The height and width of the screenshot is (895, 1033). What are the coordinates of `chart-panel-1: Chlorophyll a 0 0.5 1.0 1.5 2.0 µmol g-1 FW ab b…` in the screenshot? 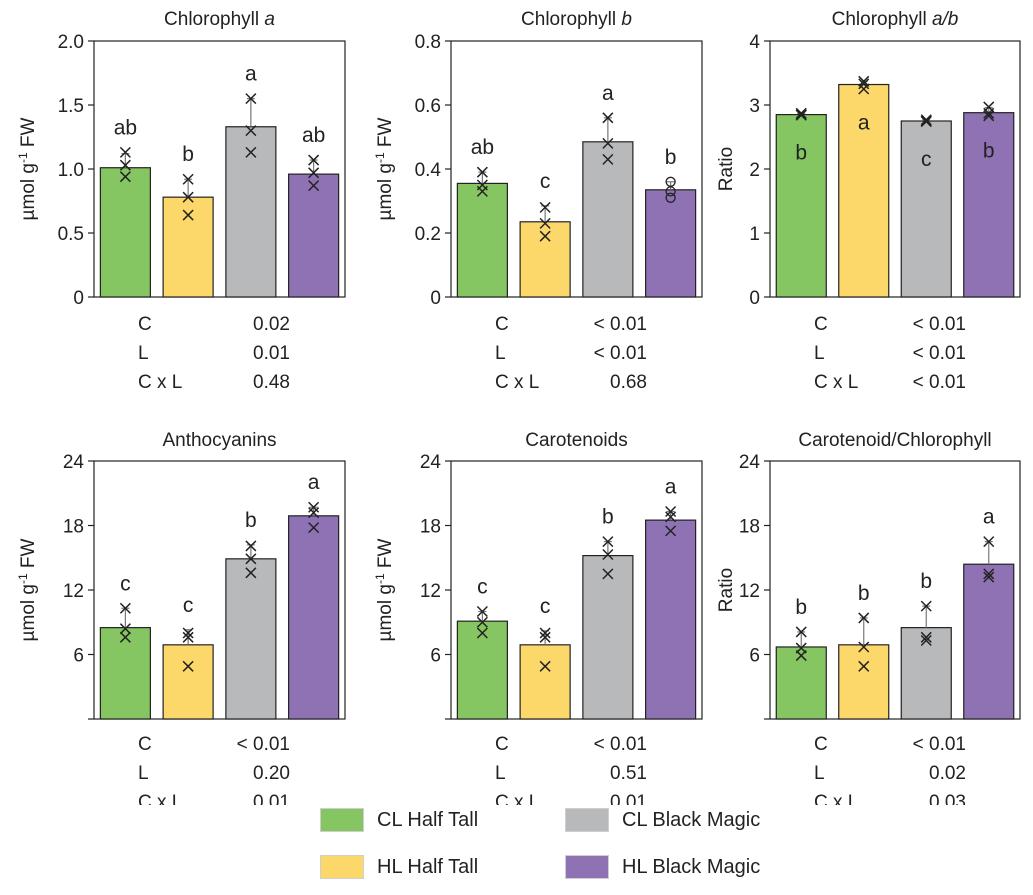 It's located at (181, 201).